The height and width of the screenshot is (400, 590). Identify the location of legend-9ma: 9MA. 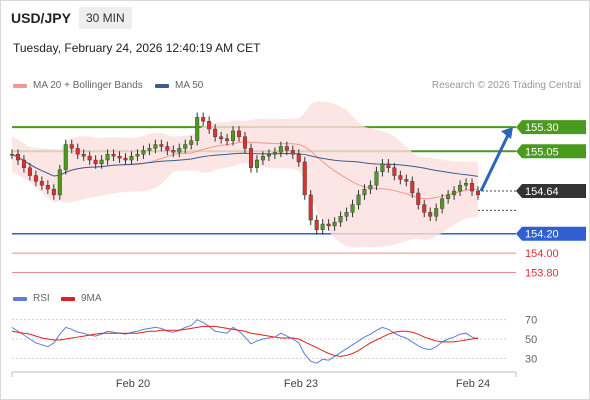
(81, 298).